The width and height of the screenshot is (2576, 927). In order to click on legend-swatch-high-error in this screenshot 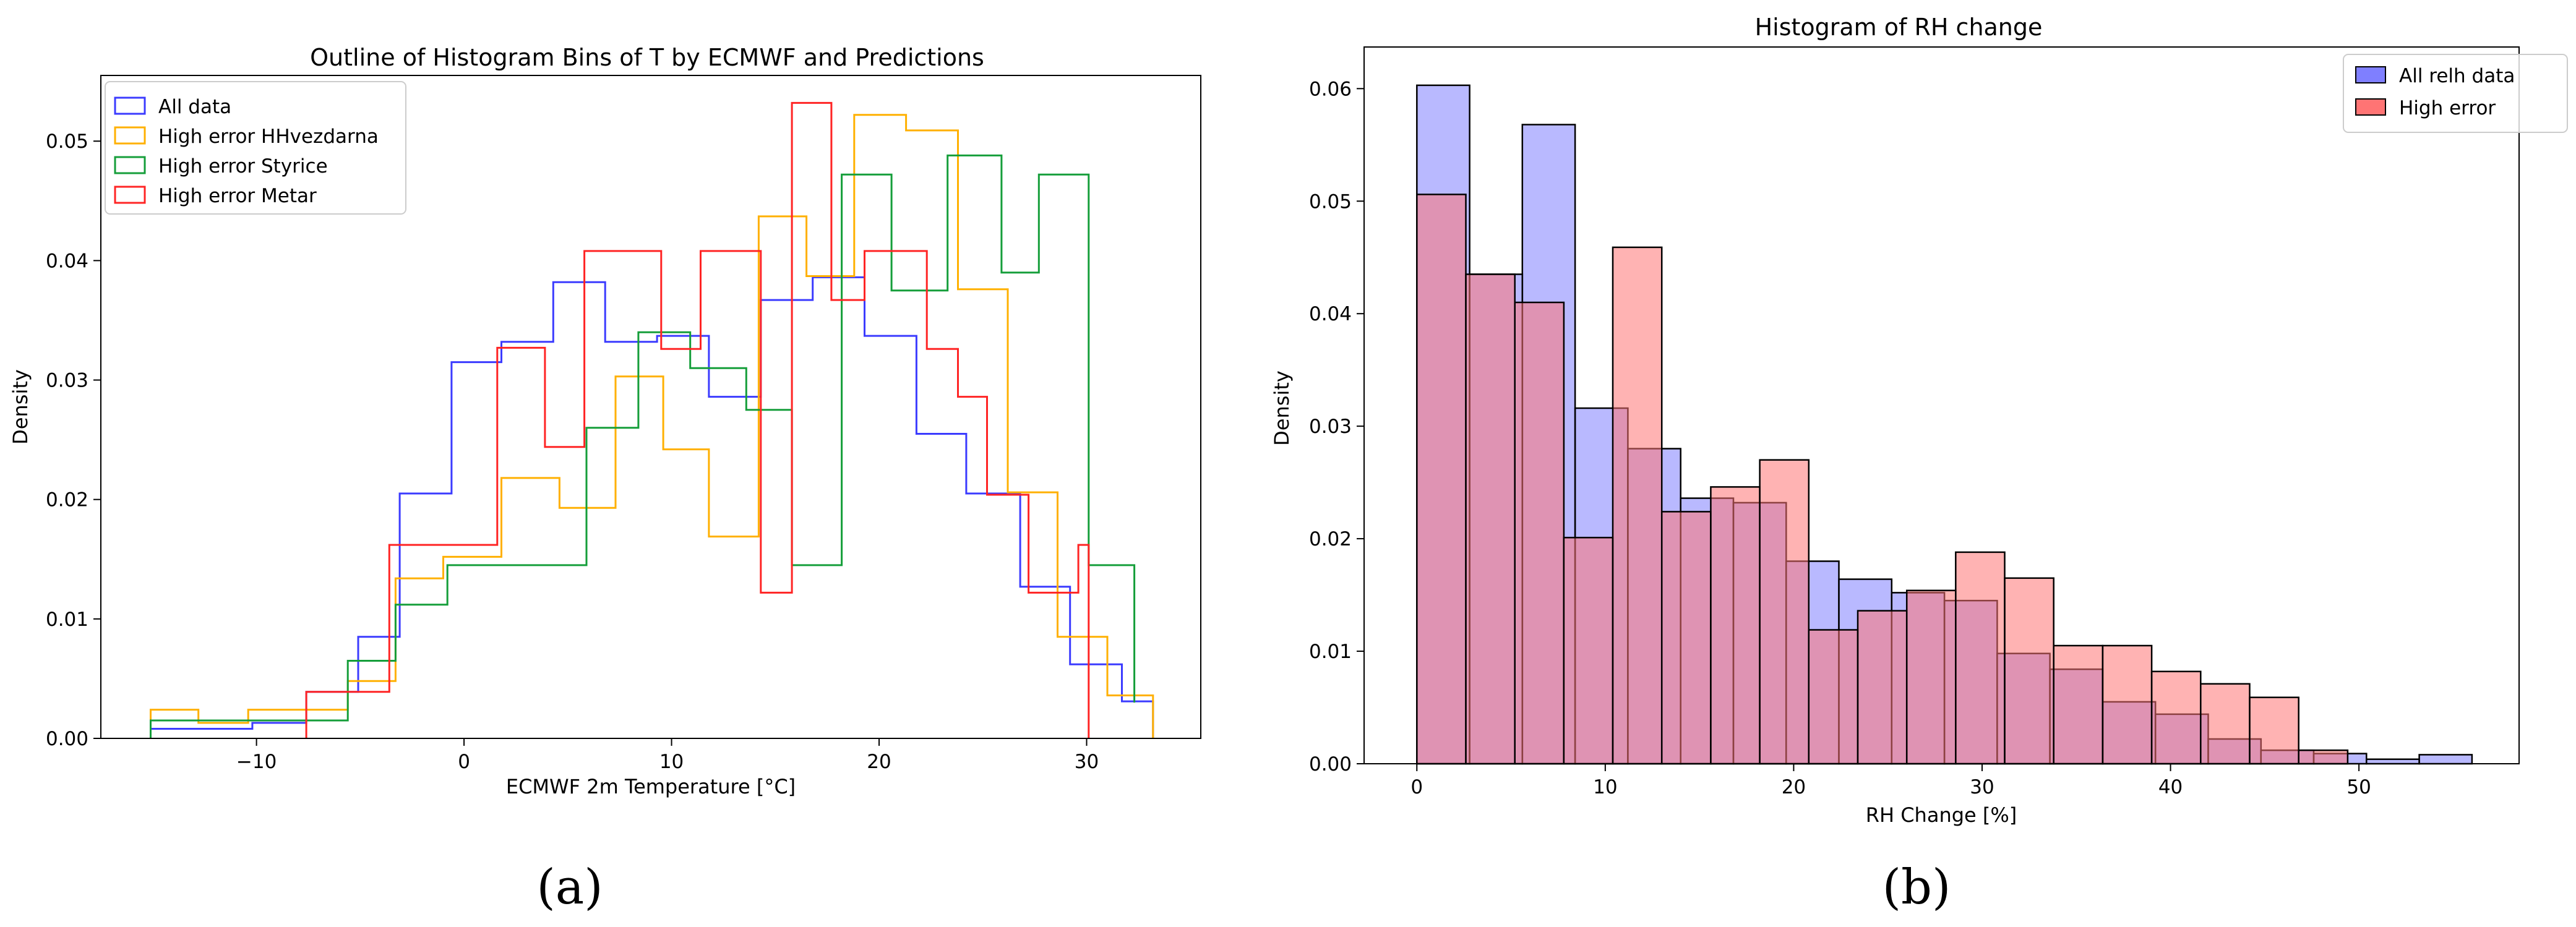, I will do `click(2370, 107)`.